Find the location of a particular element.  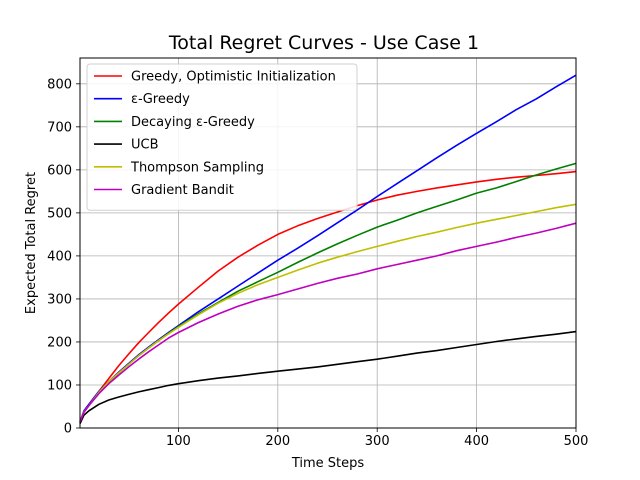

x-tick-label: 400 is located at coordinates (476, 441).